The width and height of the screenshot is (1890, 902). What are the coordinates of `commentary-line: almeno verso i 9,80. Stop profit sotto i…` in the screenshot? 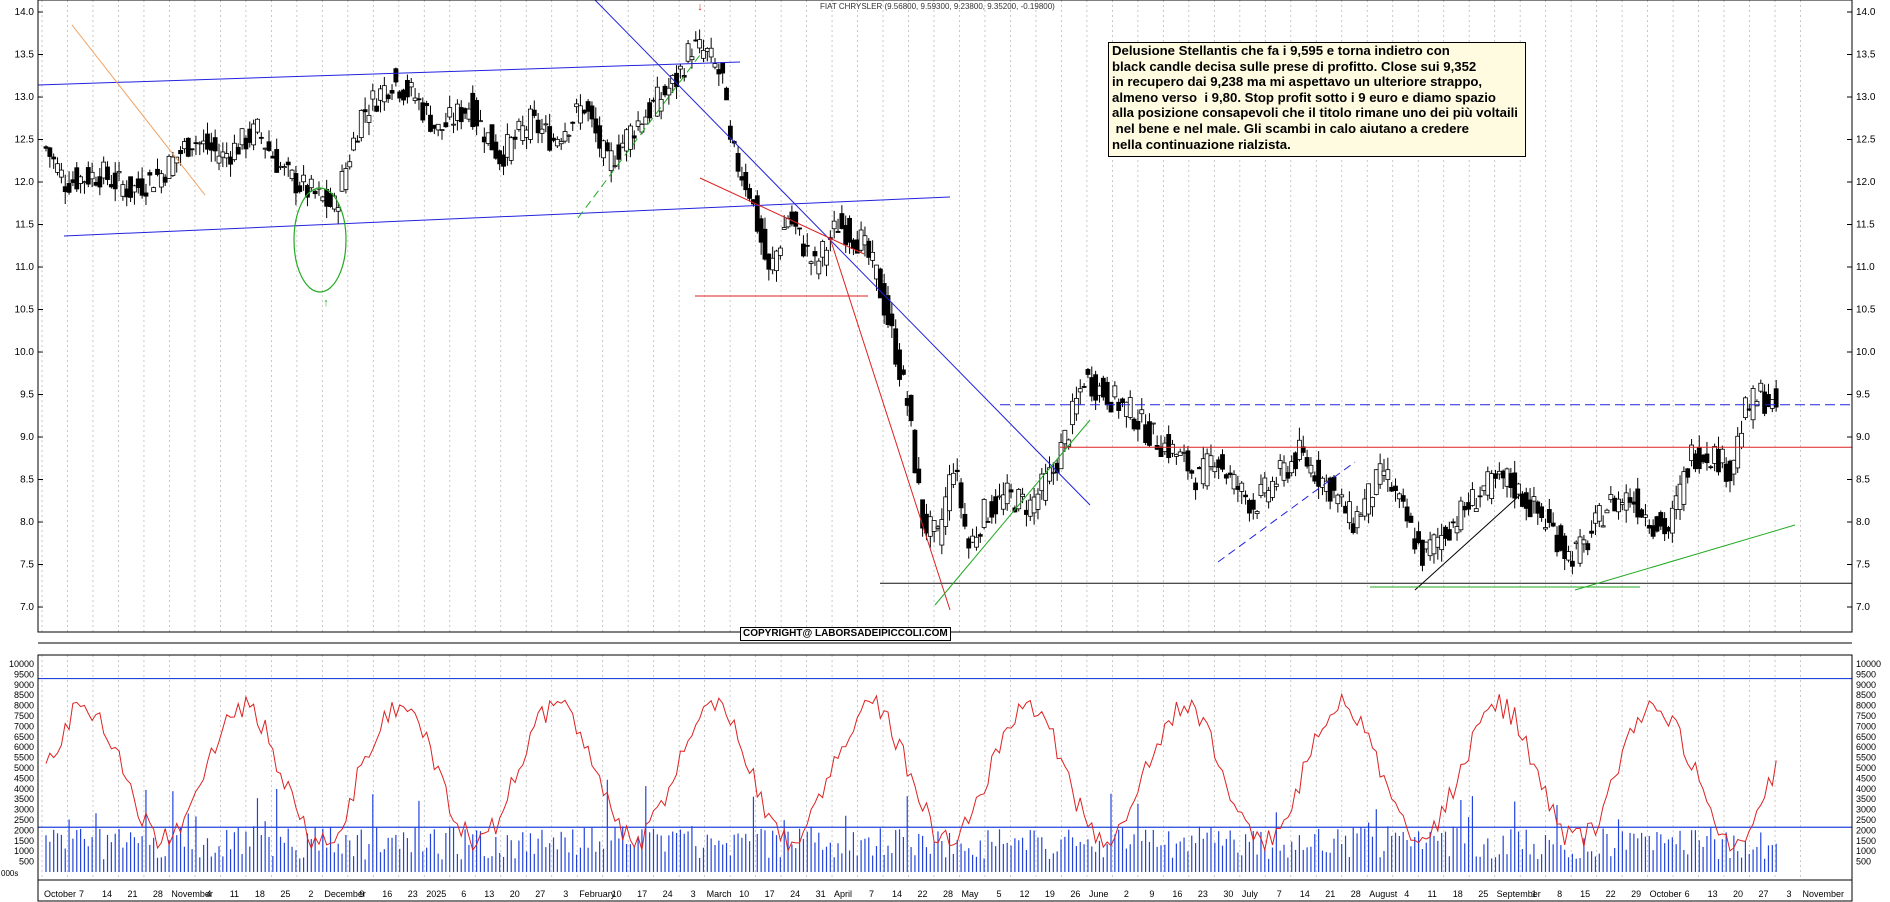 It's located at (1304, 97).